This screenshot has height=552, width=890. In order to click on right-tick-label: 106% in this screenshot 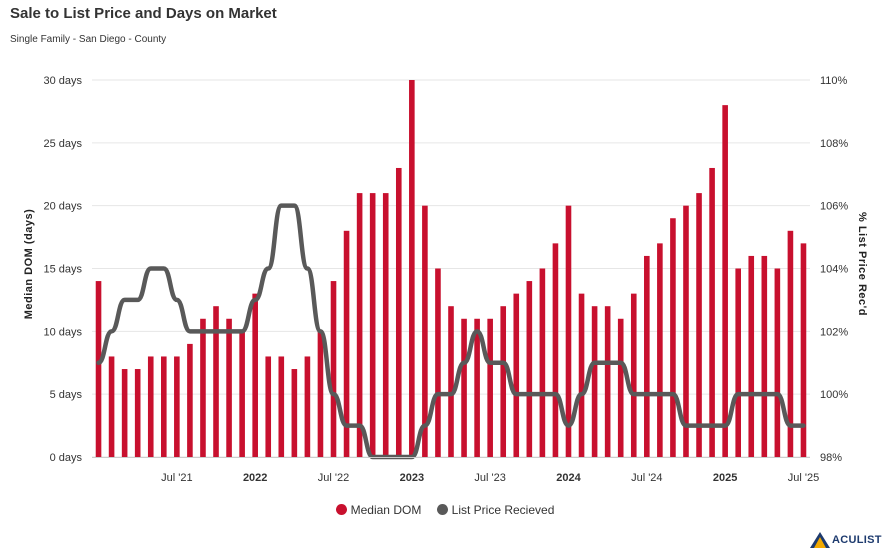, I will do `click(834, 207)`.